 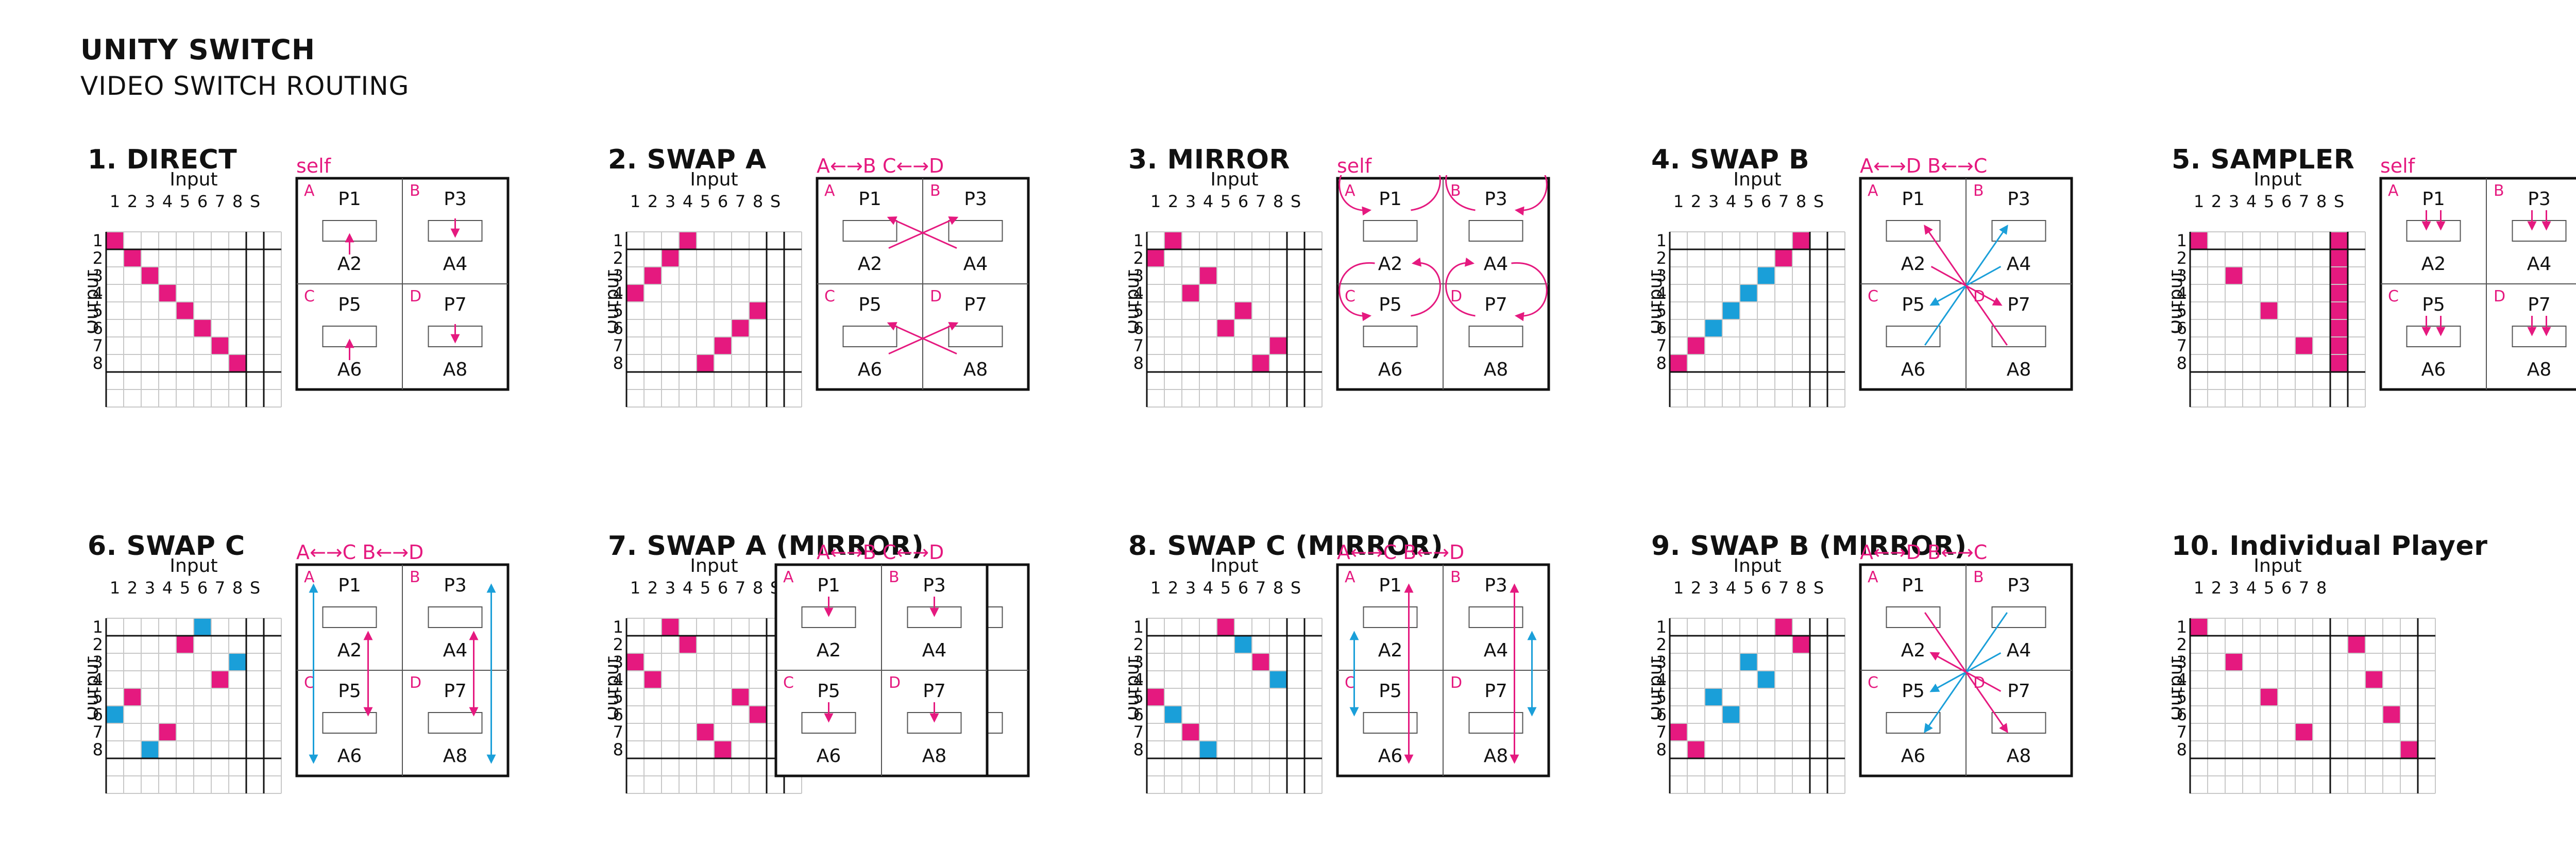 I want to click on player-label: P3, so click(x=455, y=200).